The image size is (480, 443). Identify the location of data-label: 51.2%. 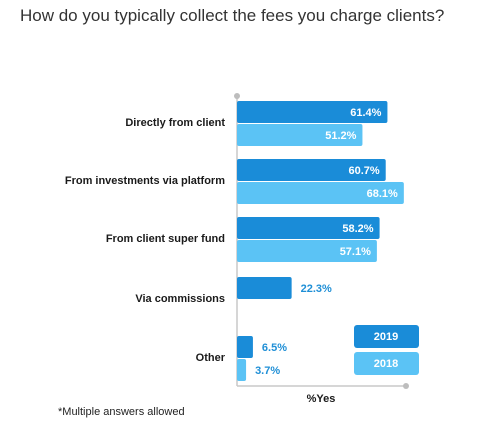
(340, 136).